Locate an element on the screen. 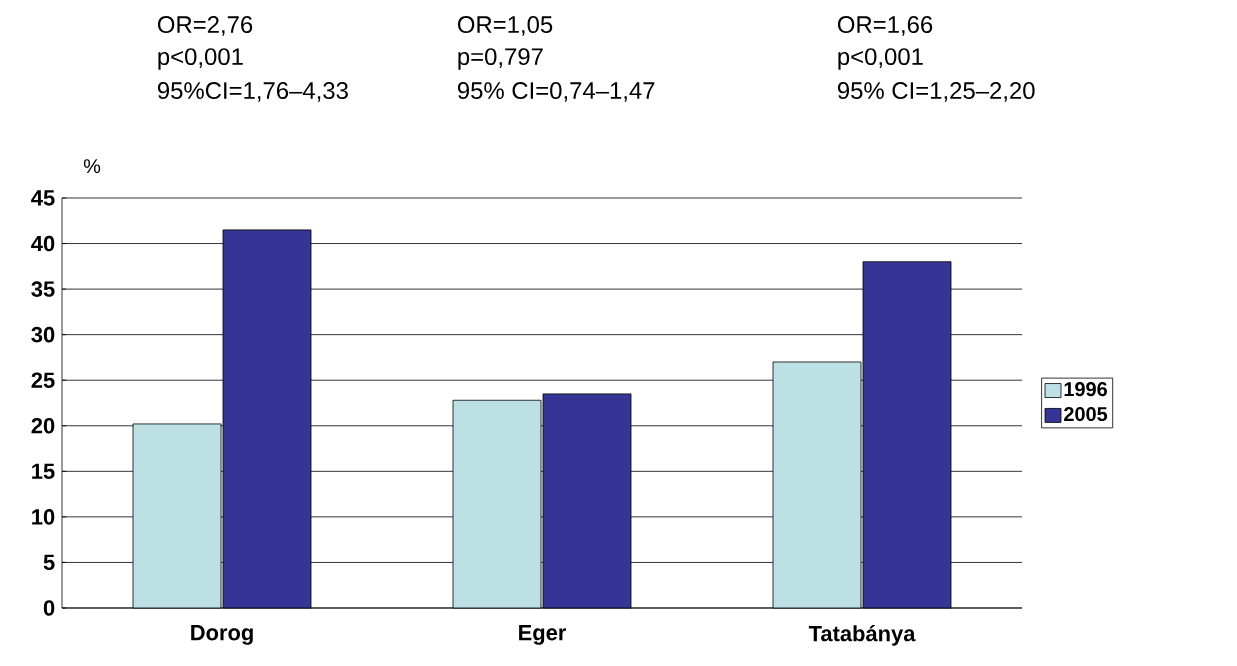 The width and height of the screenshot is (1237, 666). y-tick-label: 20 is located at coordinates (43, 426).